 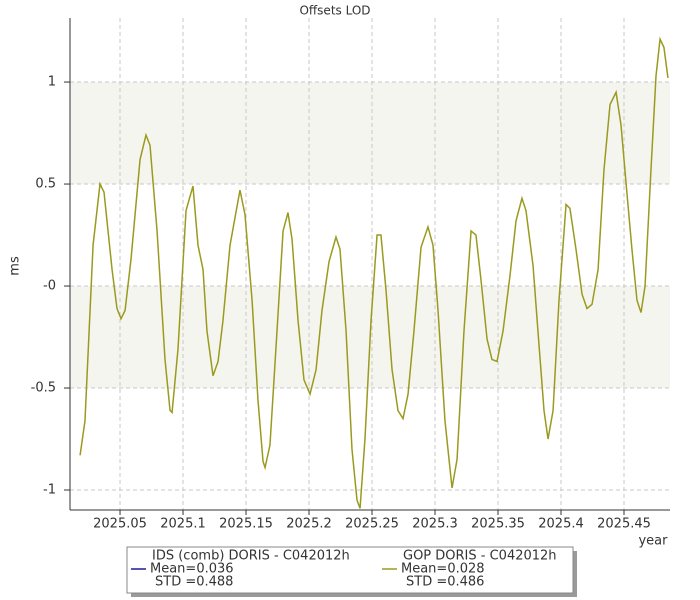 I want to click on x-tick-label: 2025.3, so click(x=435, y=524).